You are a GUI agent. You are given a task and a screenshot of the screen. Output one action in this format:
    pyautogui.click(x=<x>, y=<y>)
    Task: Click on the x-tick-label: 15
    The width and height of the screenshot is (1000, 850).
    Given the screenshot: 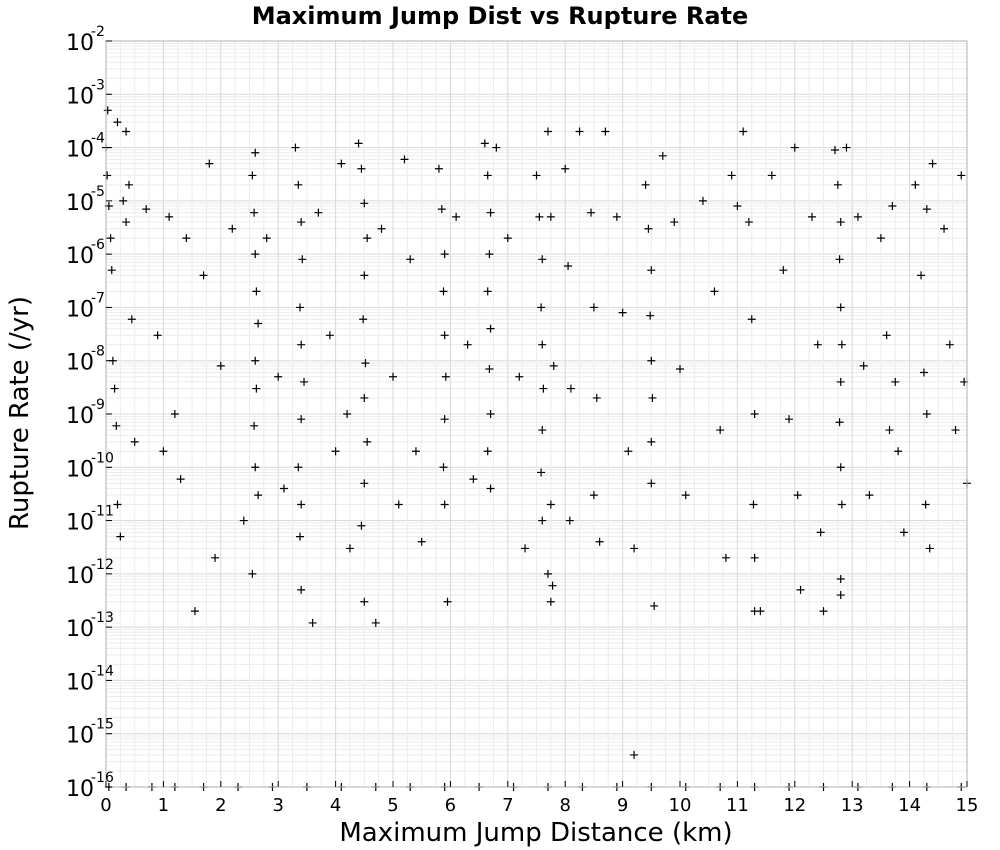 What is the action you would take?
    pyautogui.click(x=967, y=805)
    